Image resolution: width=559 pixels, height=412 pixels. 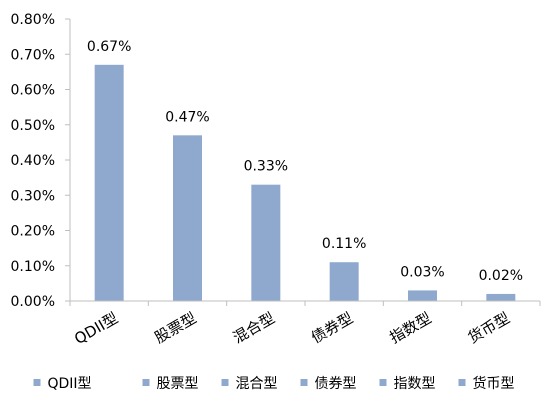 I want to click on data-label: 0.11%, so click(x=344, y=244).